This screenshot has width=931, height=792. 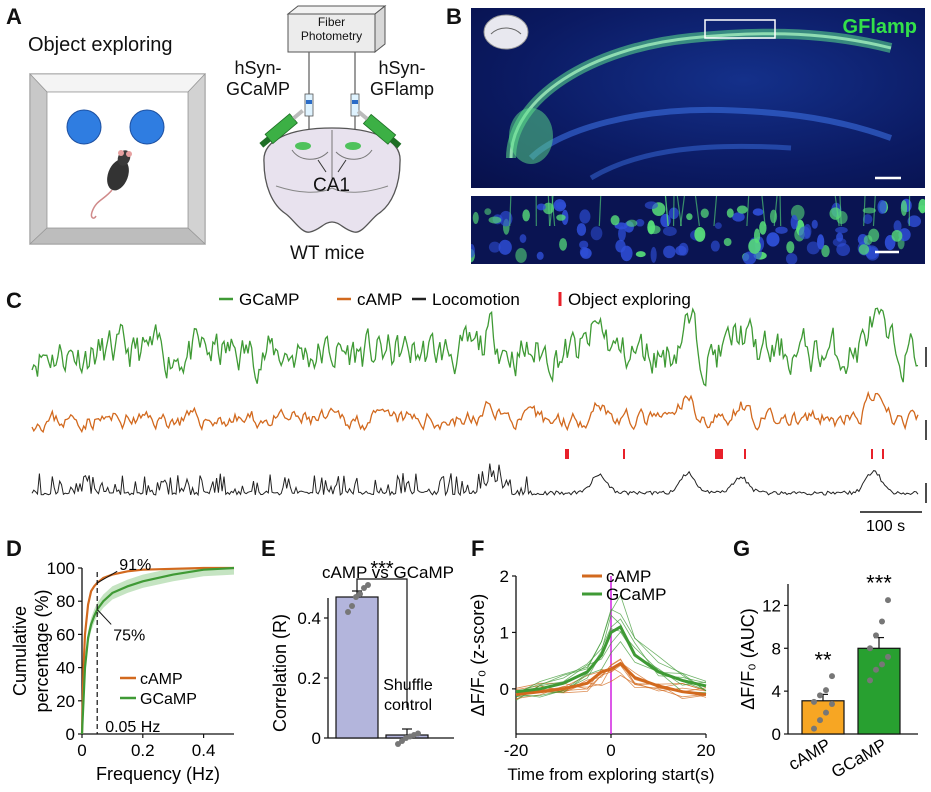 I want to click on panel-letter-e: E, so click(x=268, y=548).